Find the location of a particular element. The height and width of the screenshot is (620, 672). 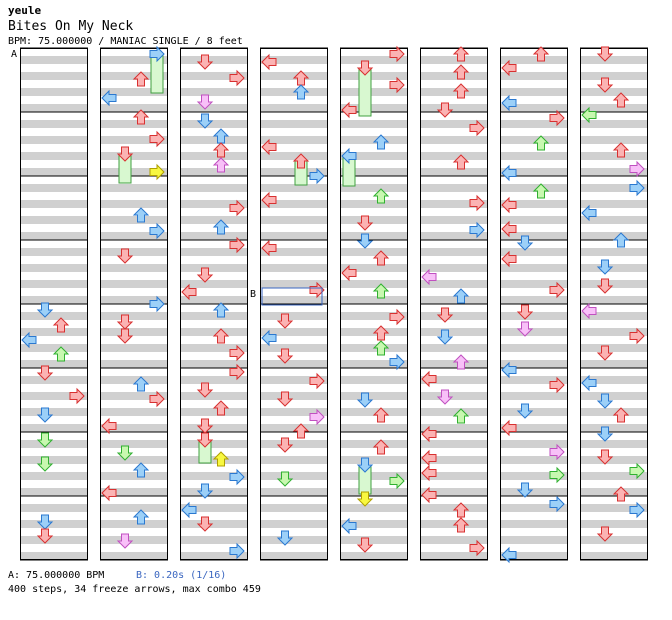

footer-bpm-change: A: 75.000000 BPM is located at coordinates (56, 575).